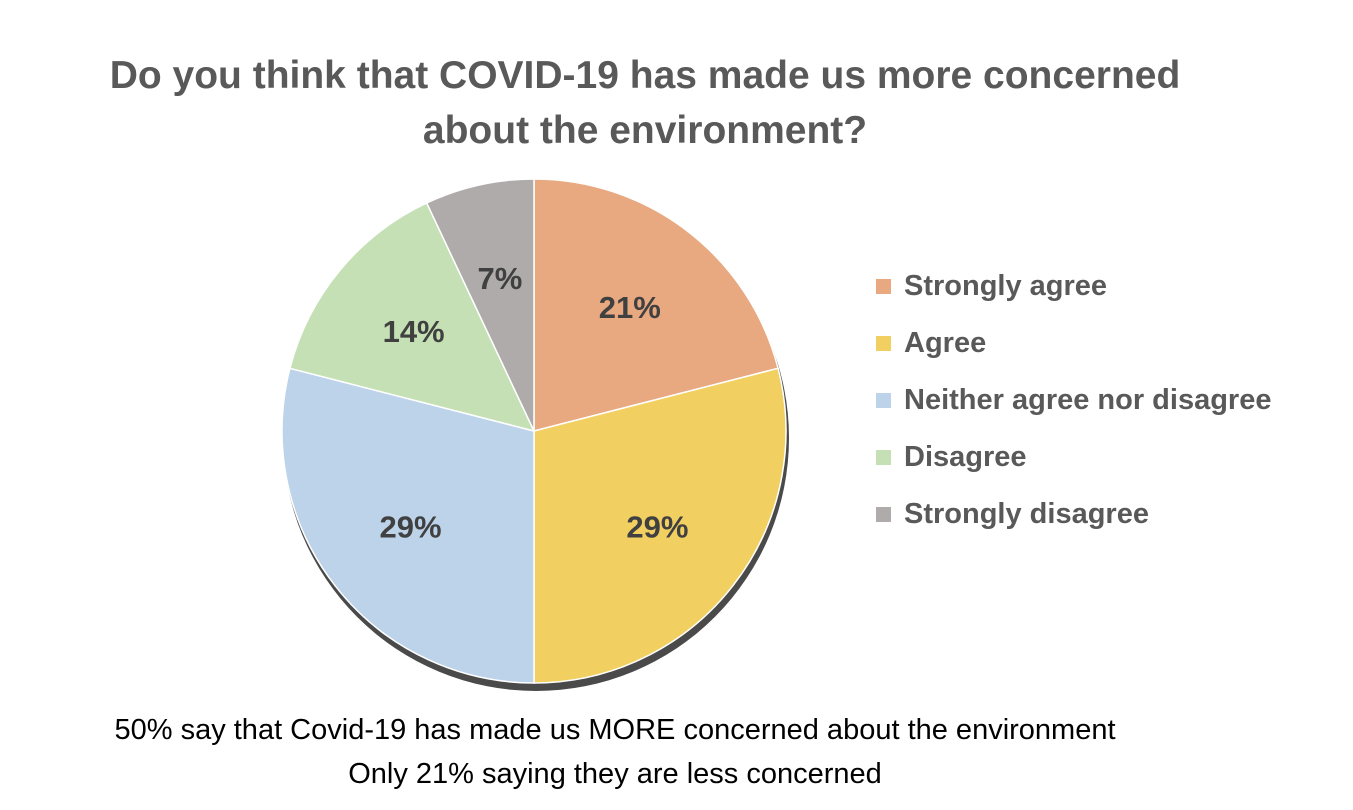 The image size is (1353, 810). Describe the element at coordinates (411, 526) in the screenshot. I see `data-label-neither-agree-nor-disagree: 29%` at that location.